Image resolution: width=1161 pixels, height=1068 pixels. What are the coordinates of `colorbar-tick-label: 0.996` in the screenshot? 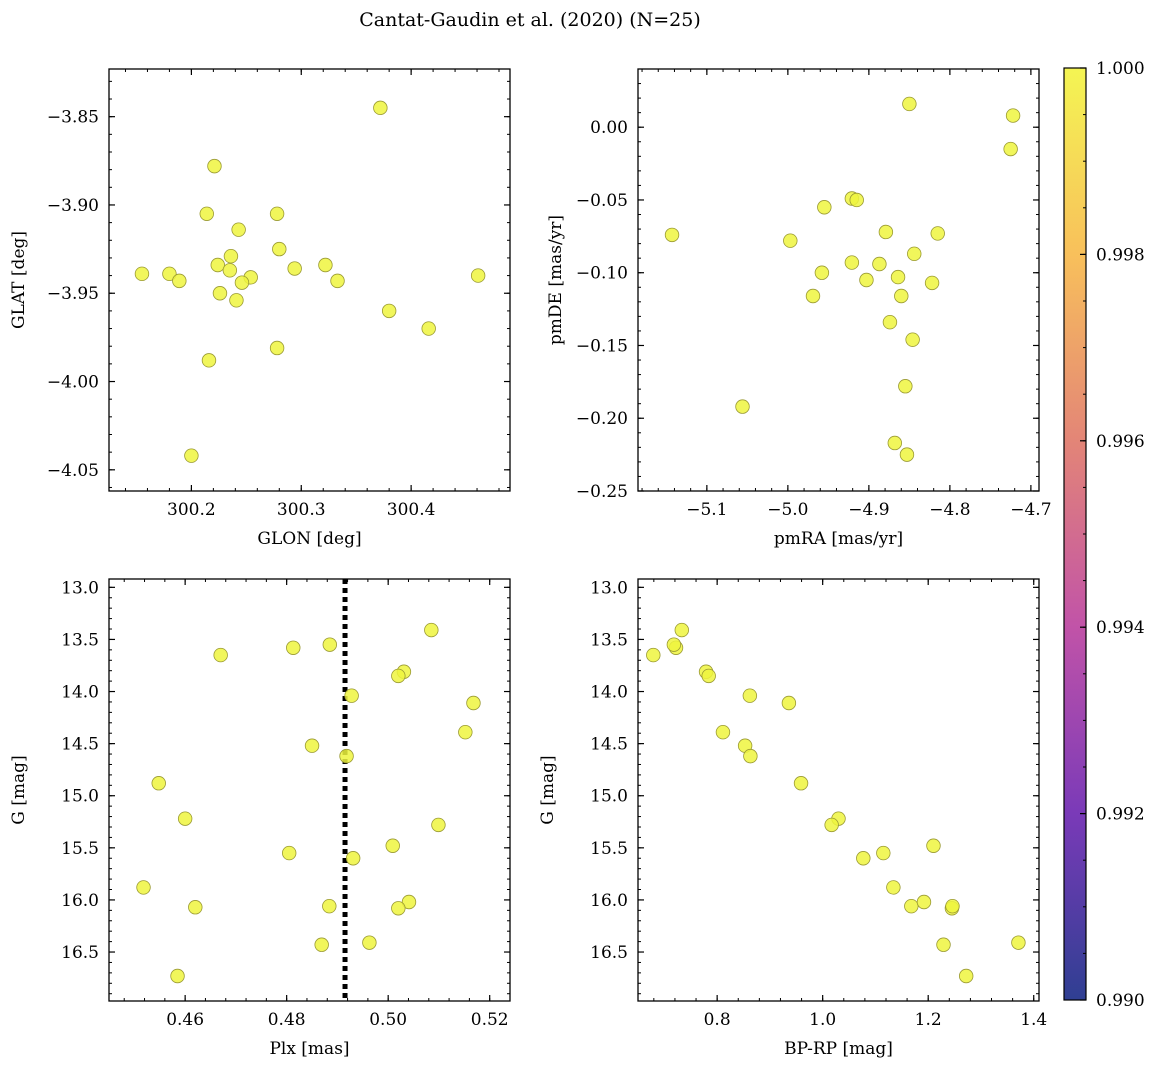 It's located at (1120, 442).